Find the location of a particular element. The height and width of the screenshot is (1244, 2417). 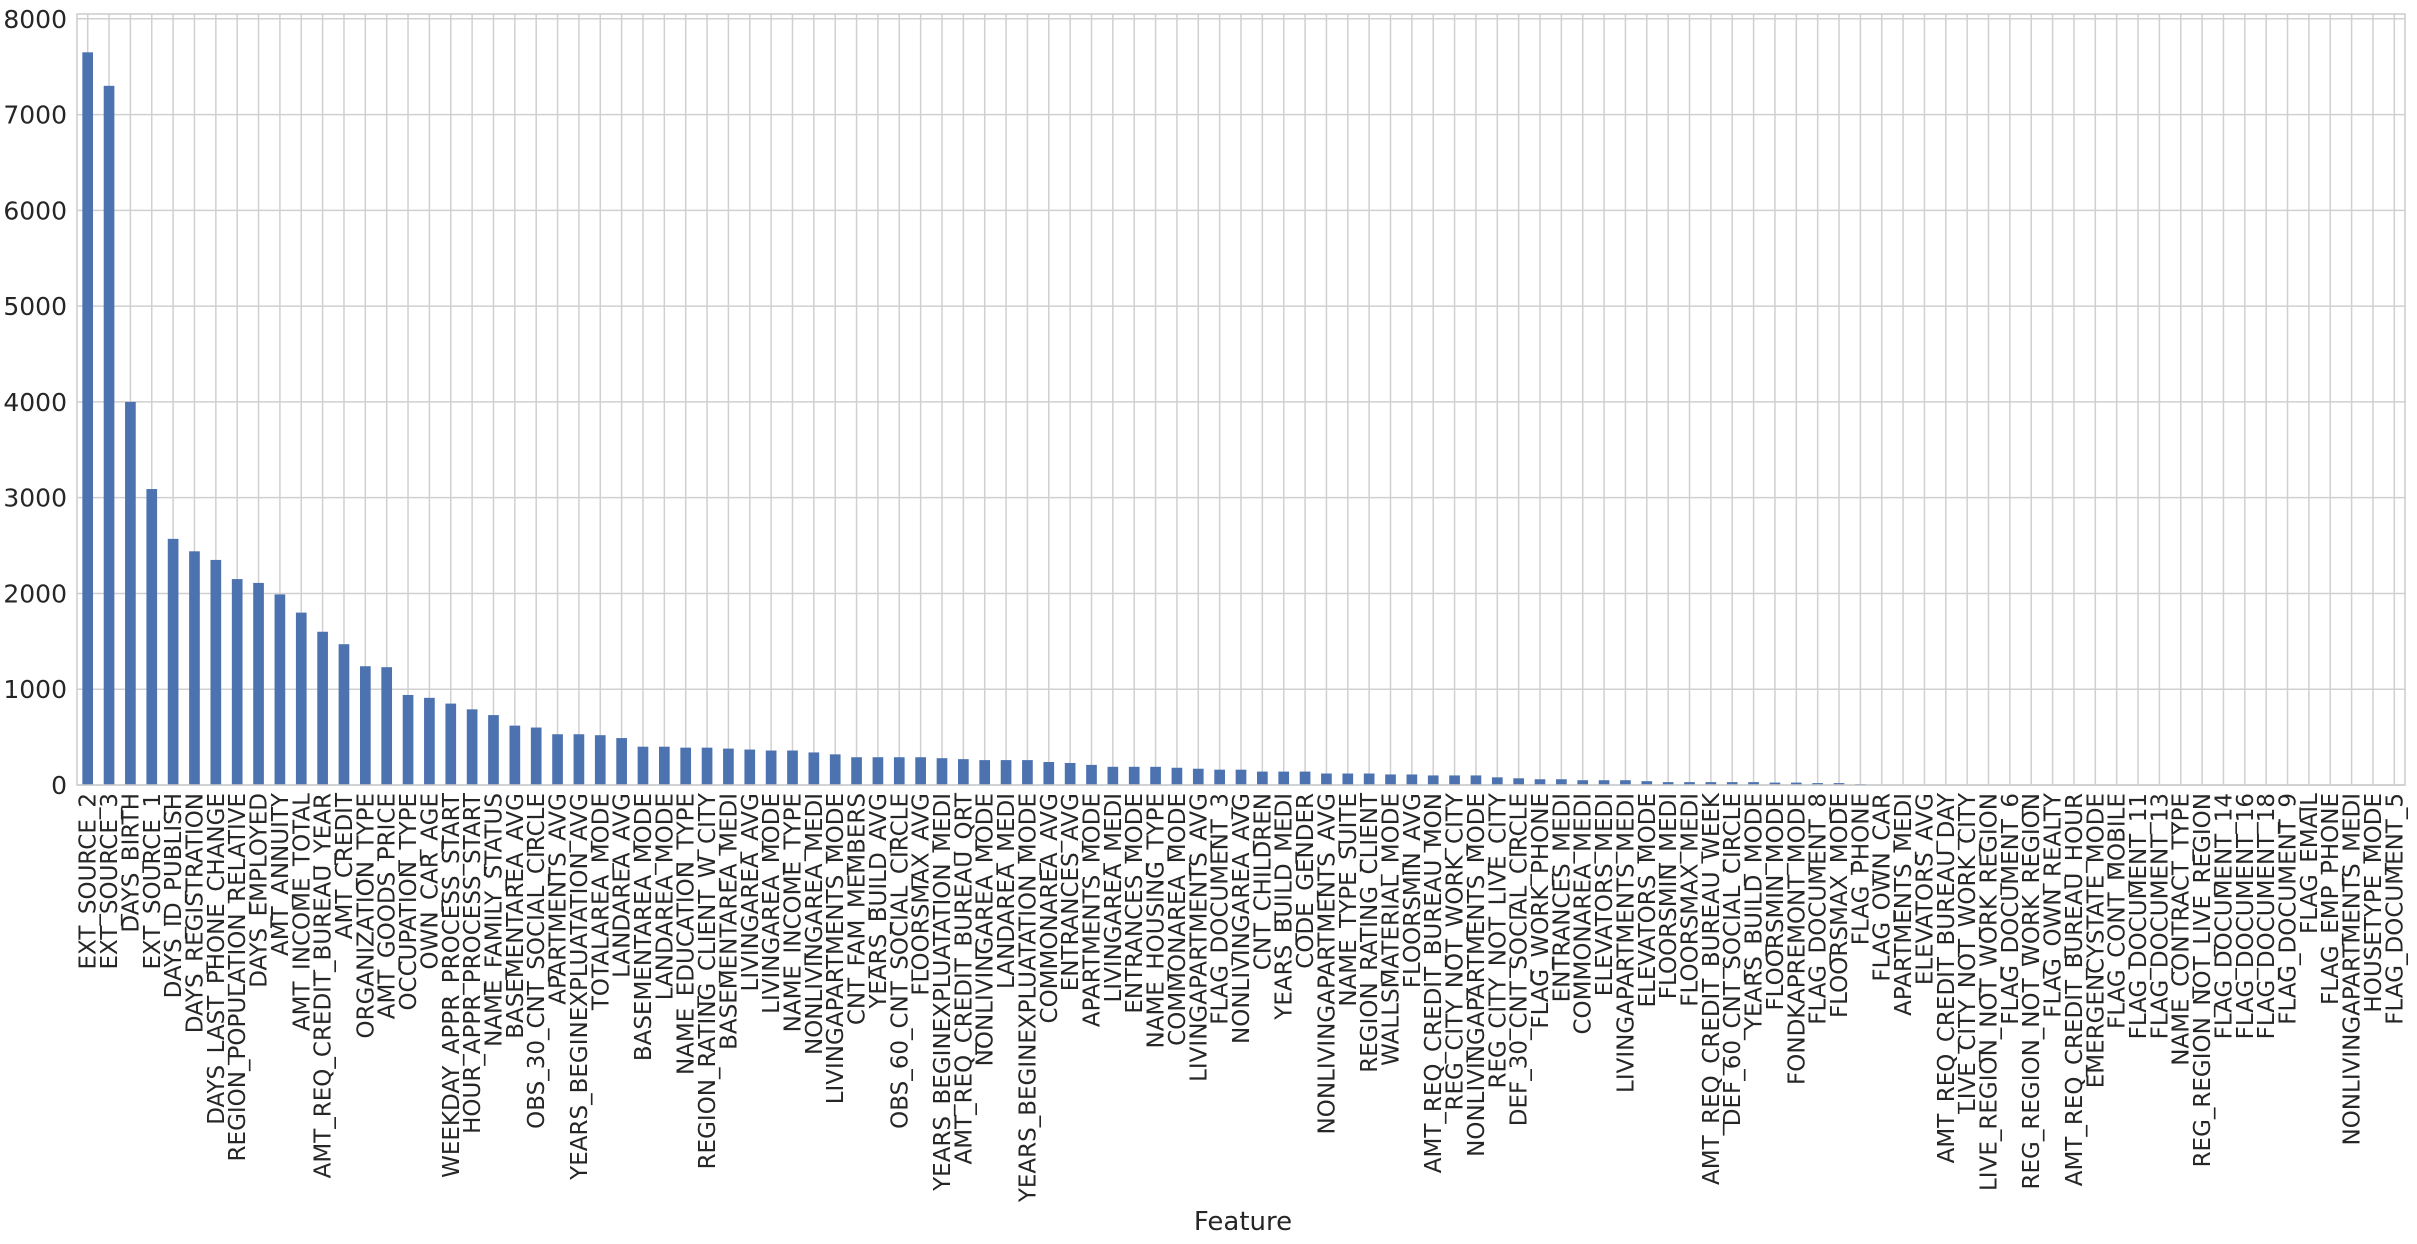

y-tick-label: 1000 is located at coordinates (35, 689).